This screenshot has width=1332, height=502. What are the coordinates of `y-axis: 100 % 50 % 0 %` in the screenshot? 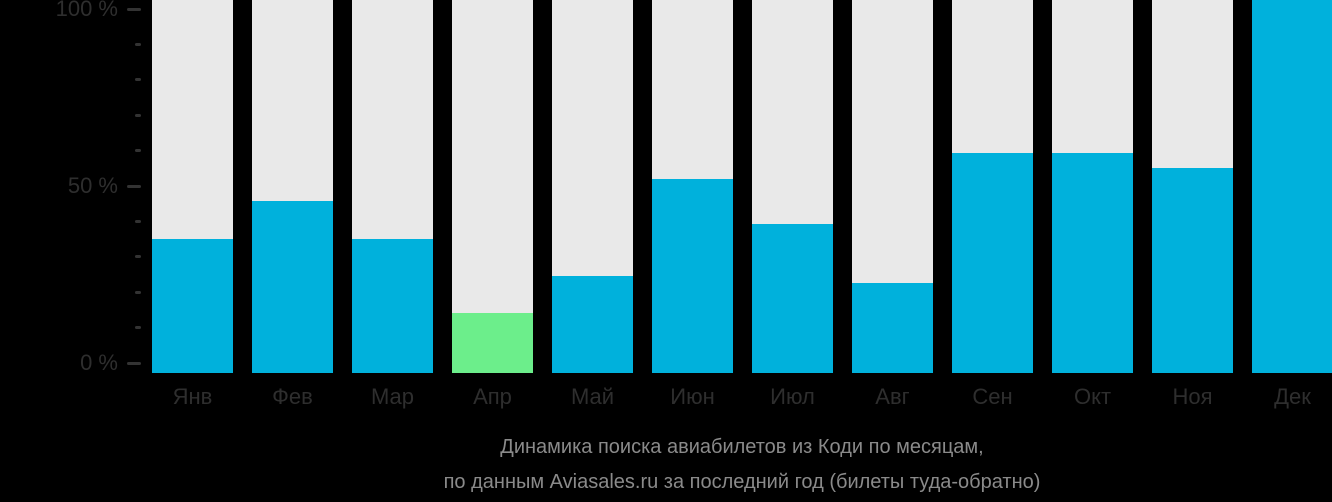 It's located at (76, 187).